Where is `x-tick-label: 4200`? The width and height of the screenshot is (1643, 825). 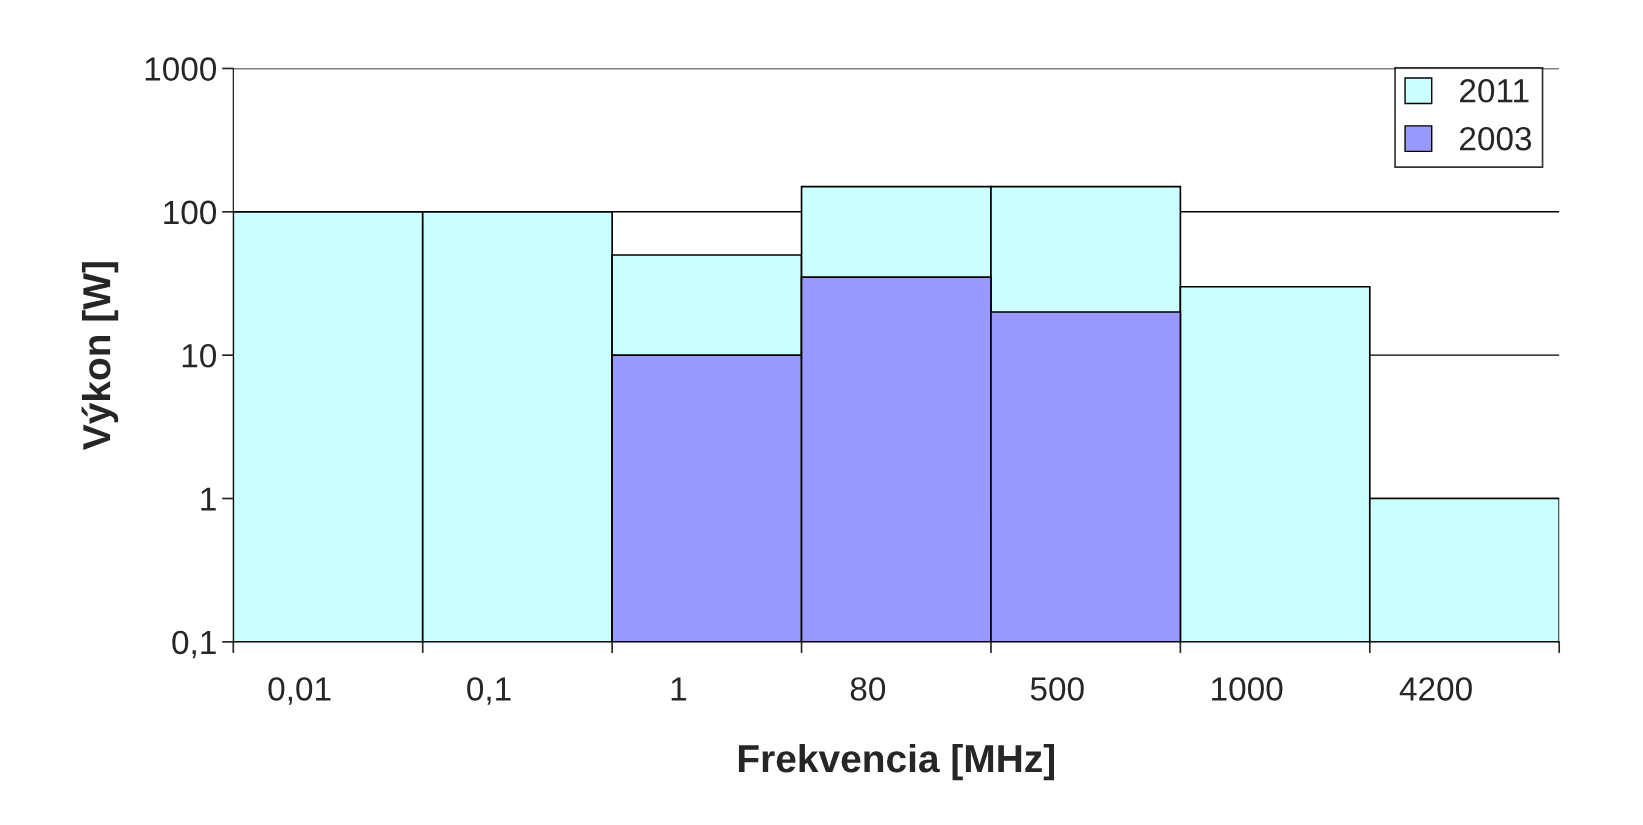 x-tick-label: 4200 is located at coordinates (1435, 689).